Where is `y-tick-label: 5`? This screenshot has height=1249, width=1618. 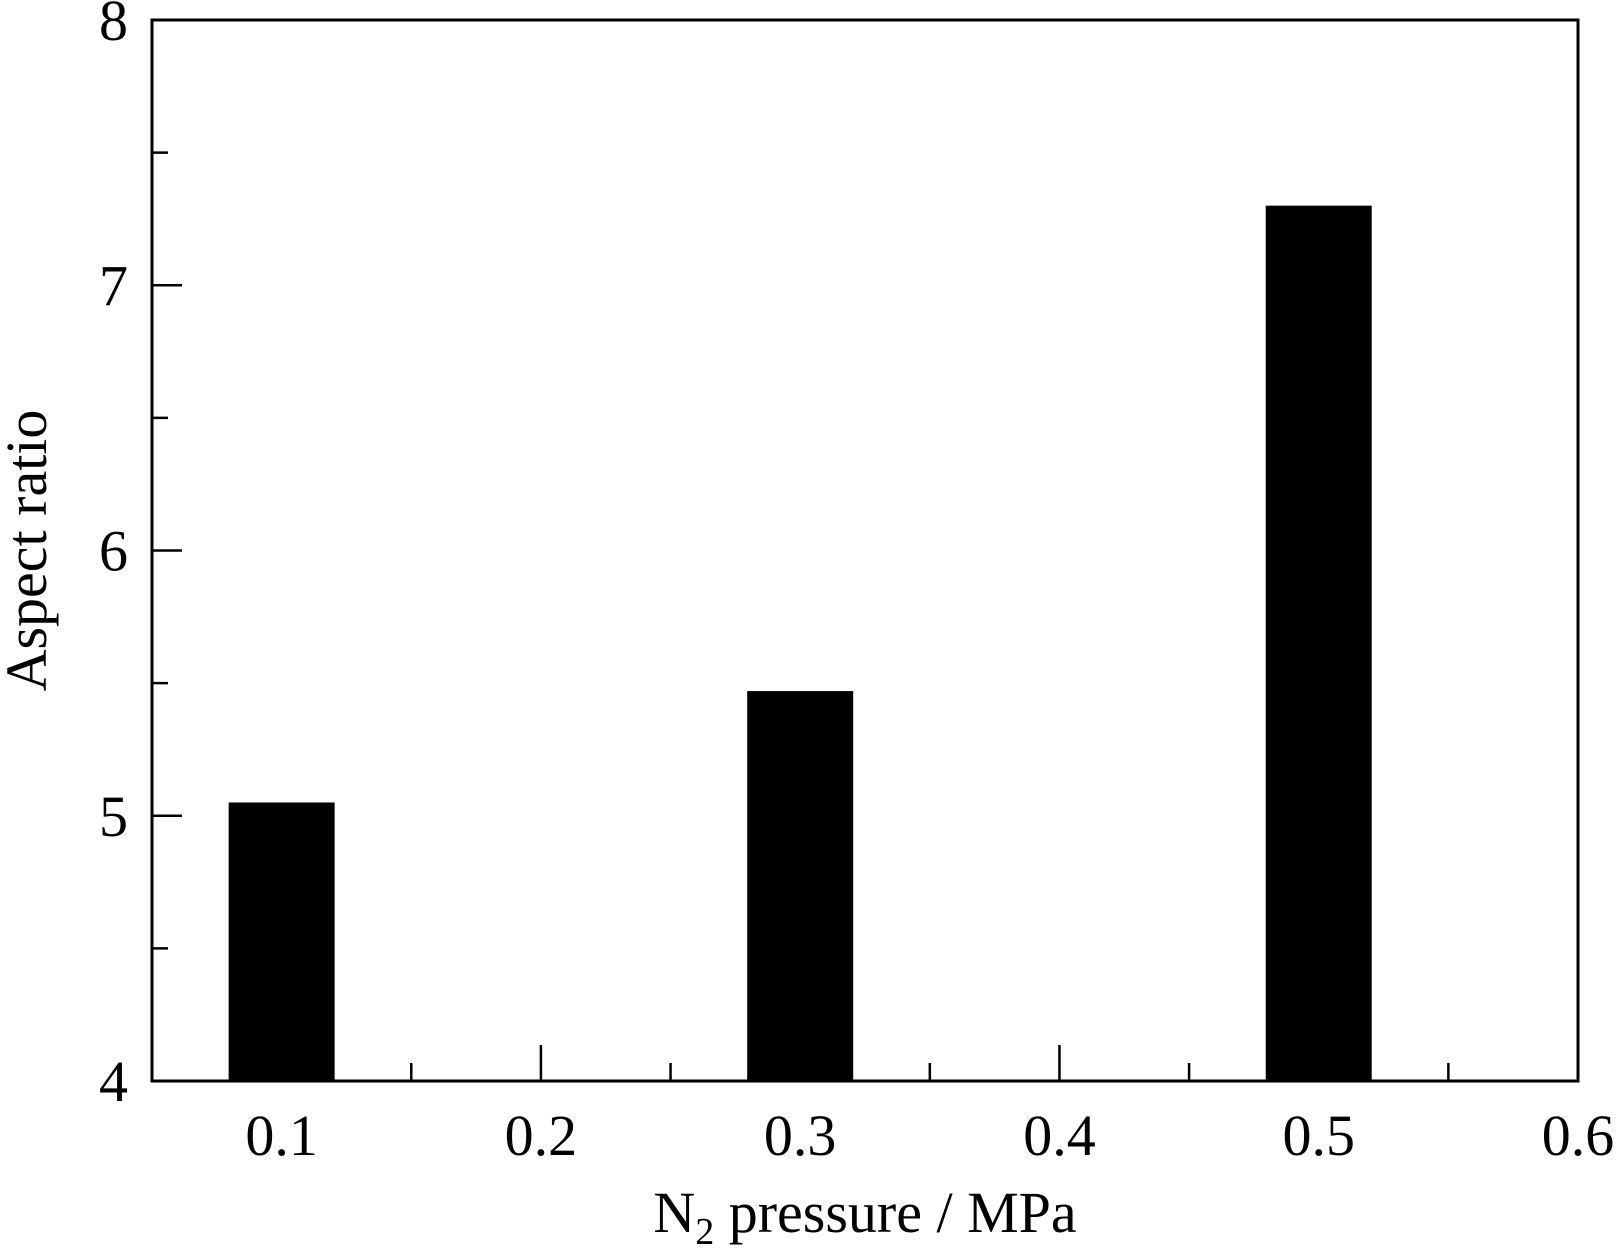 y-tick-label: 5 is located at coordinates (113, 816).